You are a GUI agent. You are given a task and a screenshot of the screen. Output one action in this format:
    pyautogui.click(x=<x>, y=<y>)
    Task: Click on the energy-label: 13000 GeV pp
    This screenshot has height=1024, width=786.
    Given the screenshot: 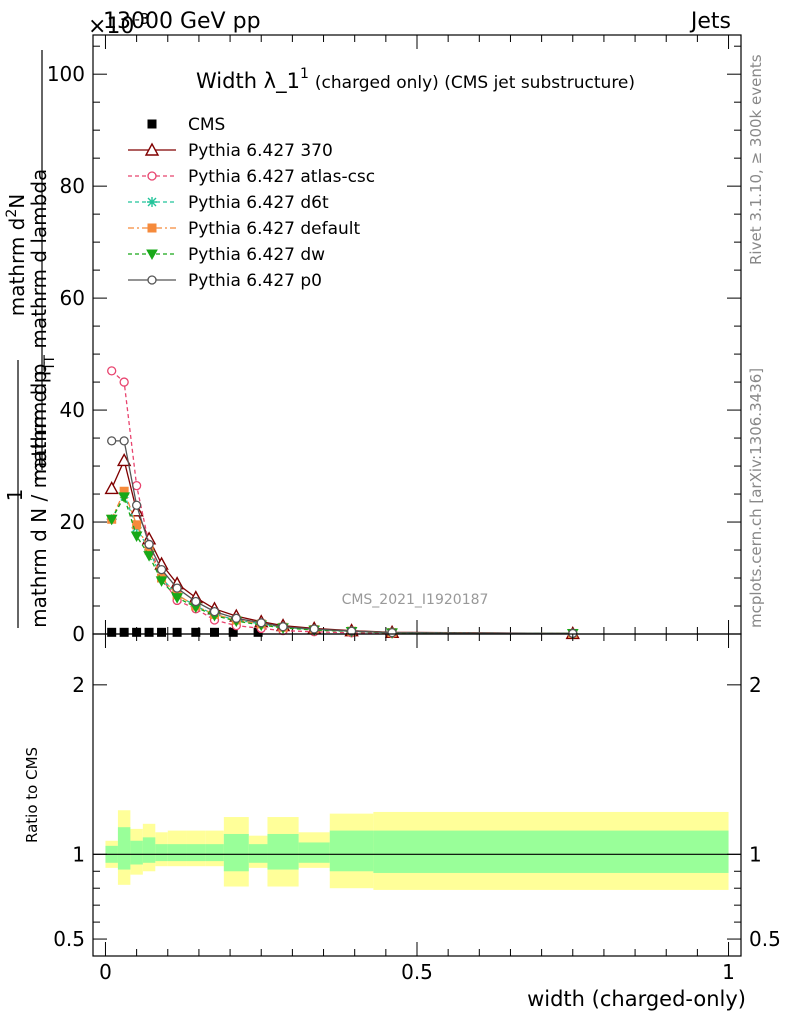 What is the action you would take?
    pyautogui.click(x=182, y=21)
    